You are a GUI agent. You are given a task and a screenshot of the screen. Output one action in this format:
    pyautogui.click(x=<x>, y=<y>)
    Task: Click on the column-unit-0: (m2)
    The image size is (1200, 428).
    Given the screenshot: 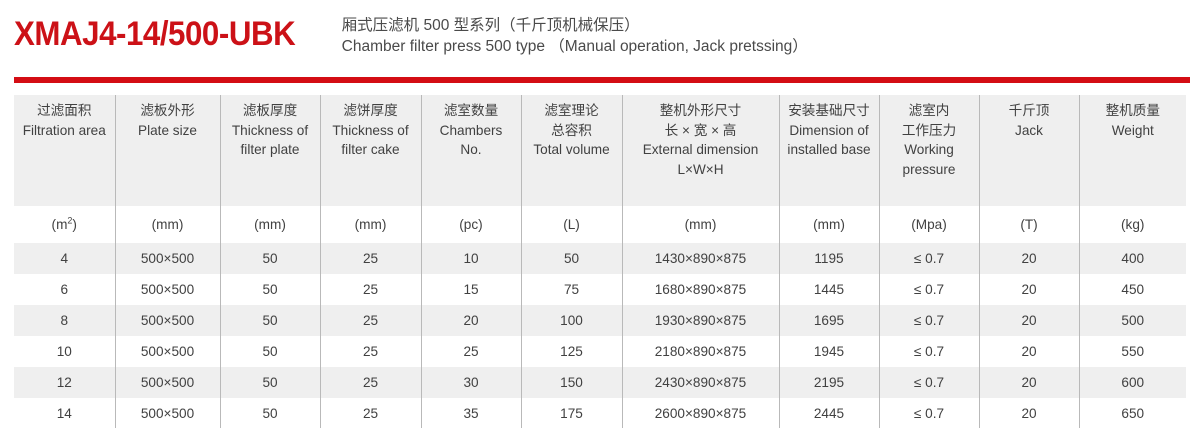 What is the action you would take?
    pyautogui.click(x=65, y=224)
    